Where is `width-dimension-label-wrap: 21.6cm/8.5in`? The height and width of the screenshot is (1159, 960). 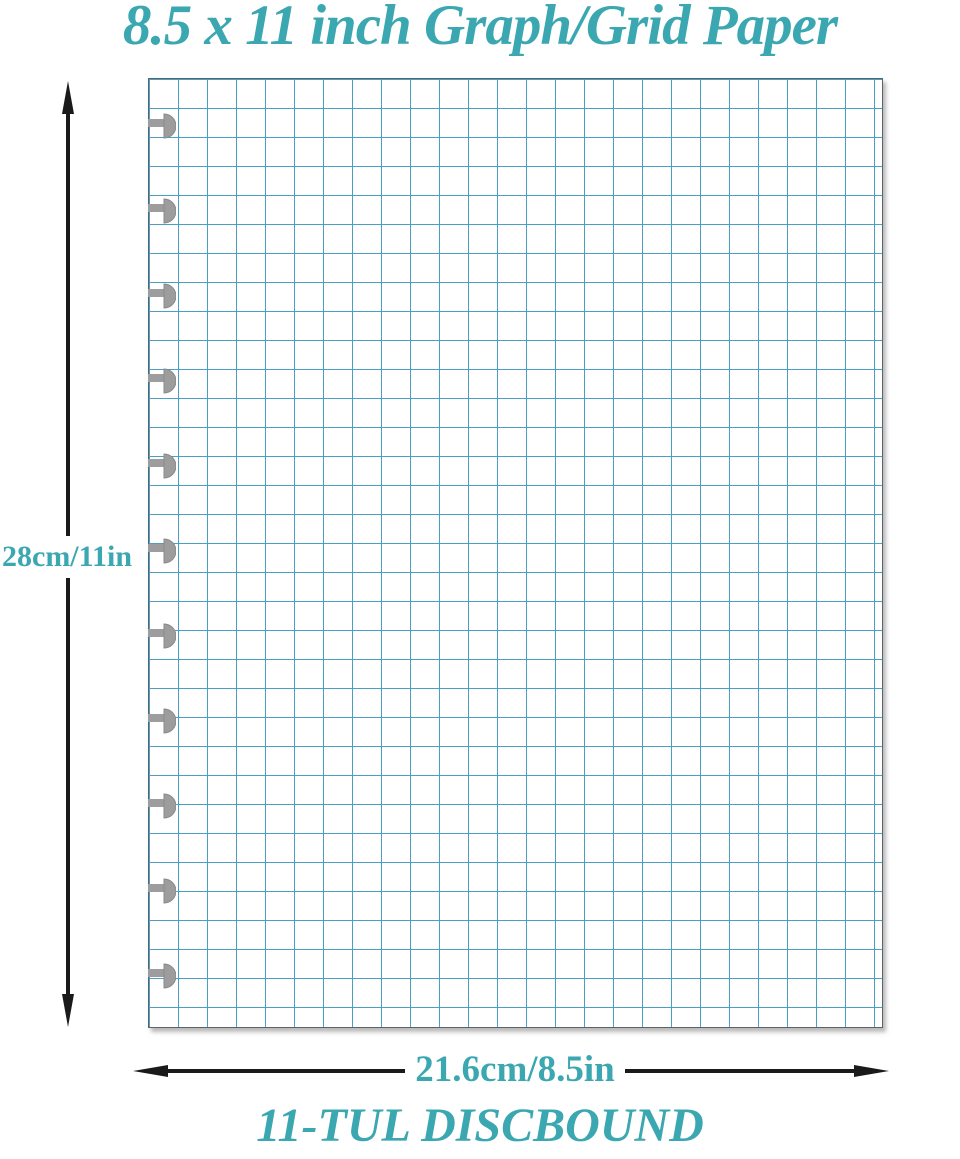
width-dimension-label-wrap: 21.6cm/8.5in is located at coordinates (515, 1070).